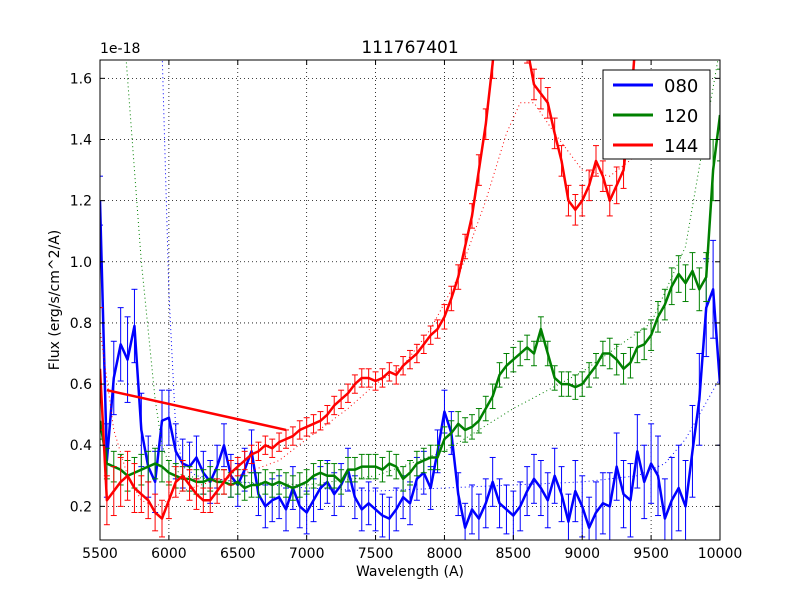 Image resolution: width=800 pixels, height=604 pixels. Describe the element at coordinates (307, 554) in the screenshot. I see `x-tick-label: 7000` at that location.